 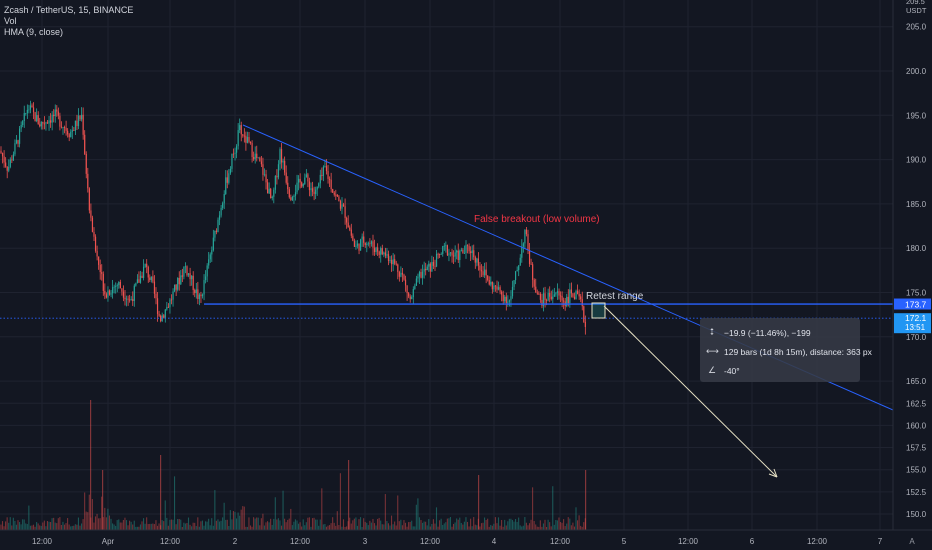 I want to click on price-tick-label: 157.5, so click(x=916, y=448).